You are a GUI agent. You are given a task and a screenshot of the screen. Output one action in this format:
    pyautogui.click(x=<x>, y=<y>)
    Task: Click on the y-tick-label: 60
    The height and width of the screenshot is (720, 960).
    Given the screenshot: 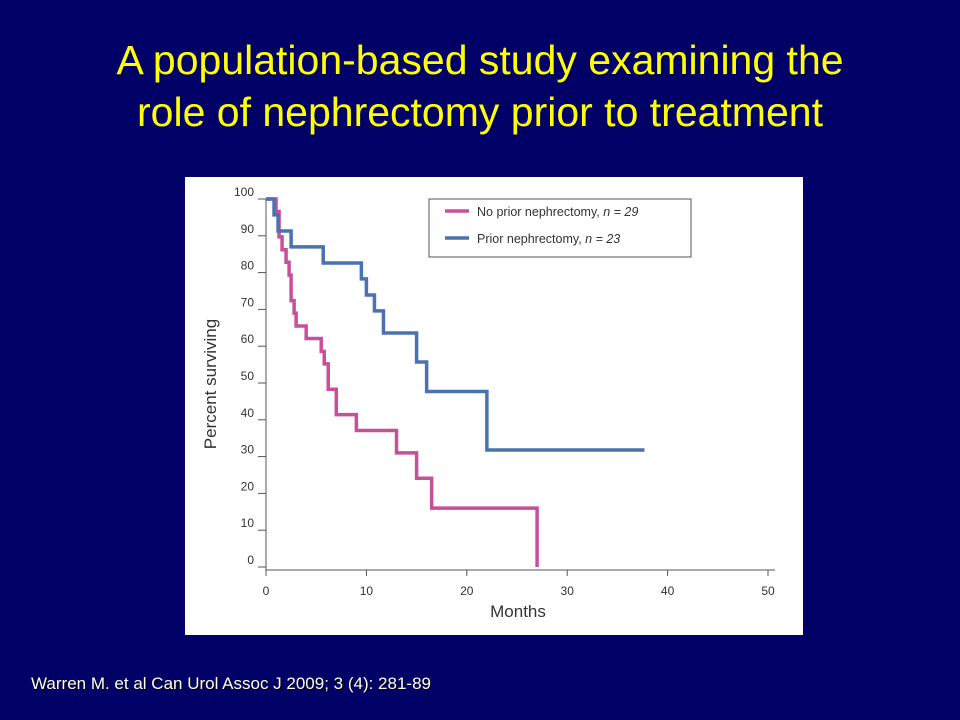 What is the action you would take?
    pyautogui.click(x=248, y=339)
    